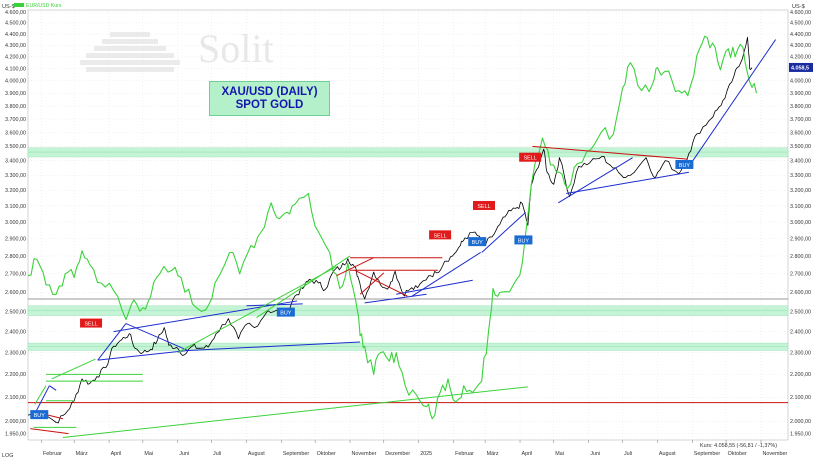 Image resolution: width=814 pixels, height=460 pixels. What do you see at coordinates (800, 398) in the screenshot?
I see `y-tick-right: 2.100,00` at bounding box center [800, 398].